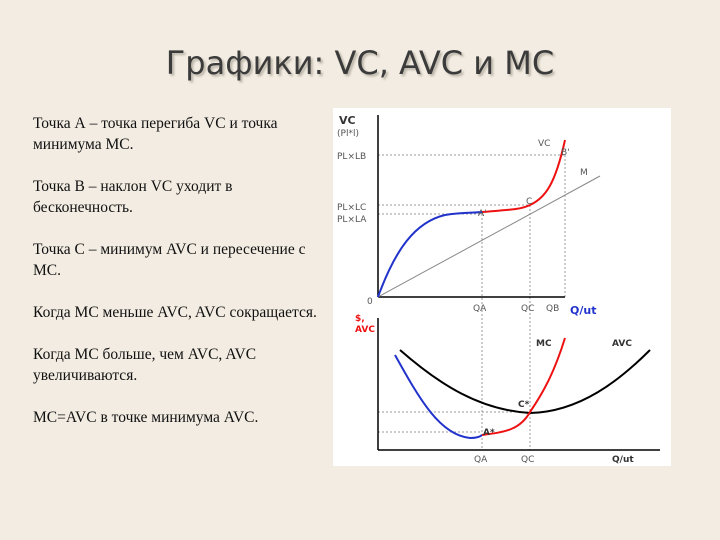  Describe the element at coordinates (584, 173) in the screenshot. I see `label: M` at that location.